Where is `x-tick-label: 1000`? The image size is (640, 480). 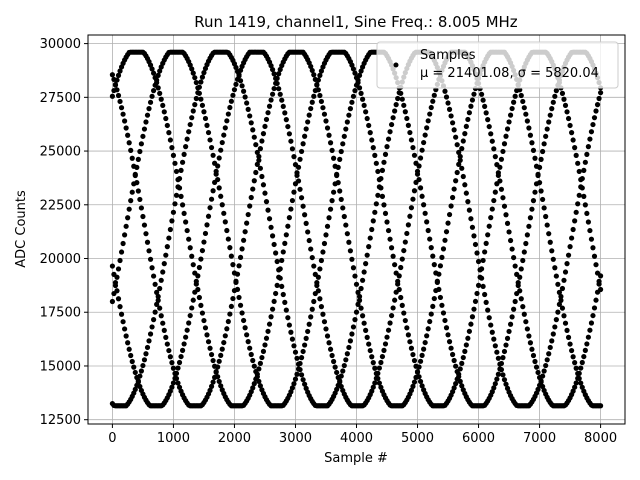 x-tick-label: 1000 is located at coordinates (173, 438).